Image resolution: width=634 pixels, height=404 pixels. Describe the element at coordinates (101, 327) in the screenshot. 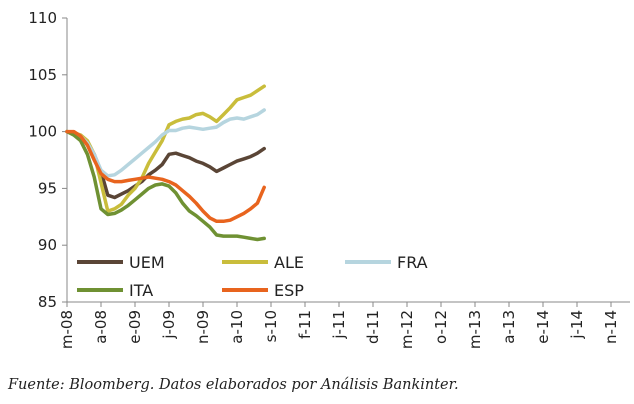

I see `x-tick-label: a-08` at that location.